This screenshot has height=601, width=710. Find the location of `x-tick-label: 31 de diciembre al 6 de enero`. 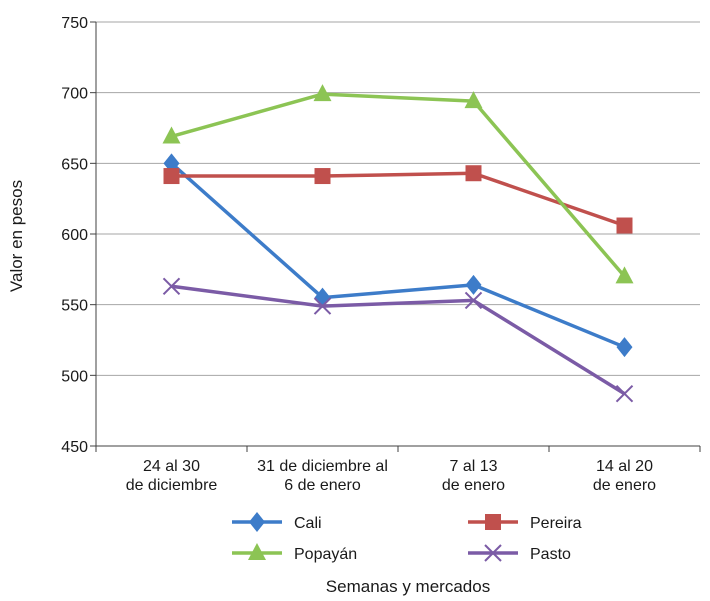

x-tick-label: 31 de diciembre al 6 de enero is located at coordinates (322, 476).